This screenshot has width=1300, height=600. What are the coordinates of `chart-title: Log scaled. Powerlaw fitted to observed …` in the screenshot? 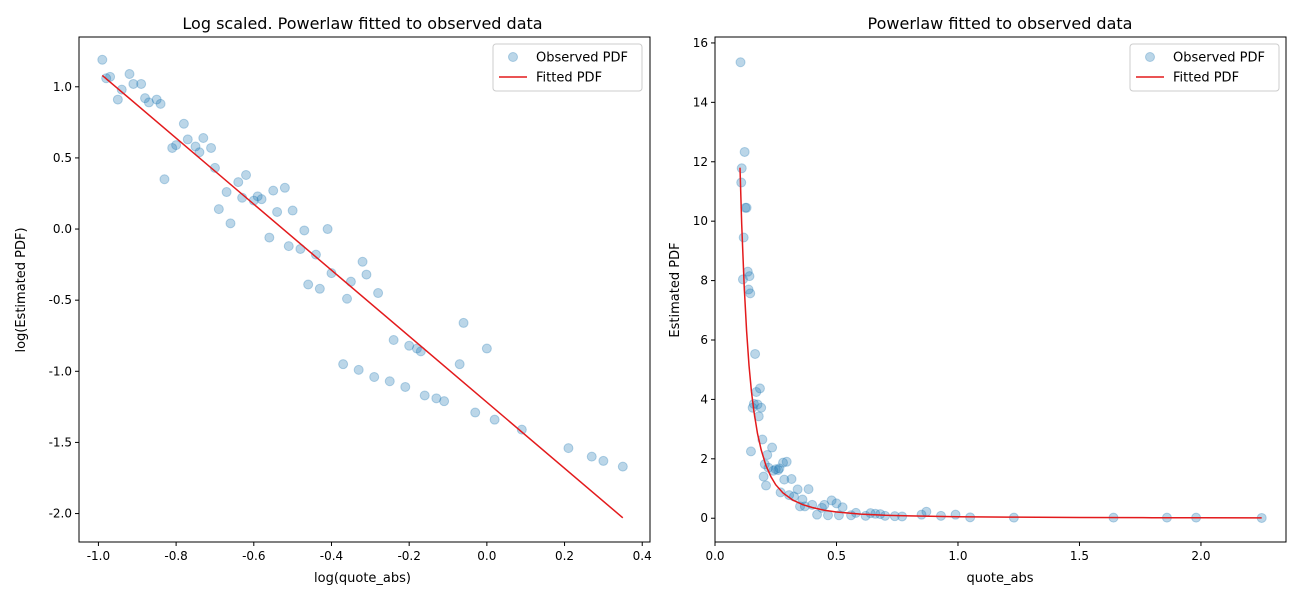 It's located at (362, 23).